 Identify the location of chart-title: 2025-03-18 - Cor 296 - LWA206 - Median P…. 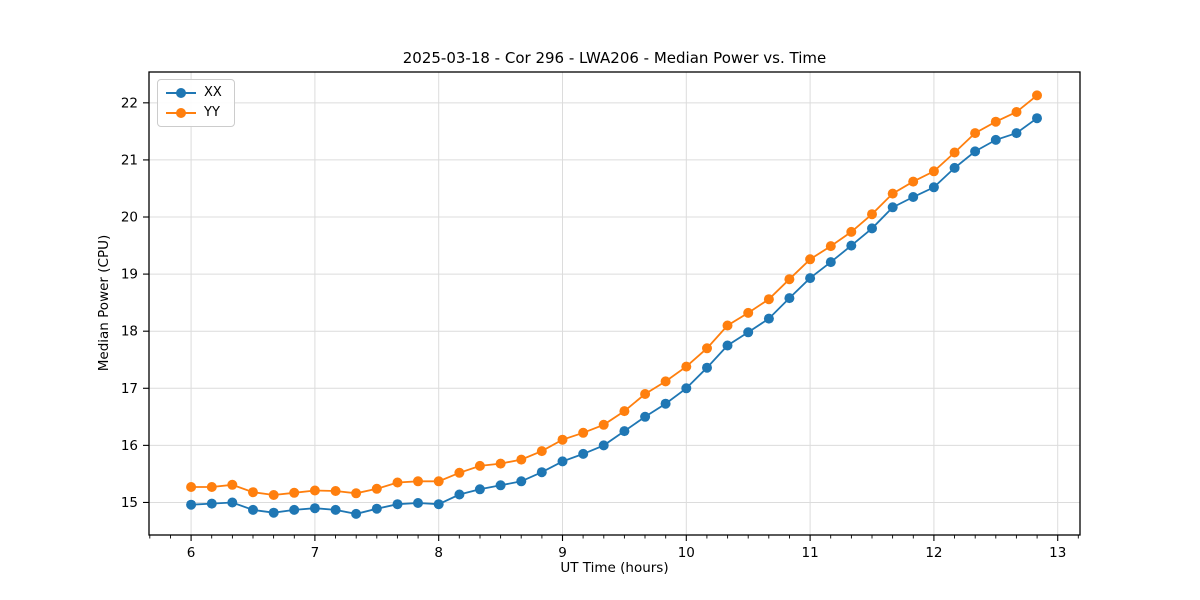
(614, 58).